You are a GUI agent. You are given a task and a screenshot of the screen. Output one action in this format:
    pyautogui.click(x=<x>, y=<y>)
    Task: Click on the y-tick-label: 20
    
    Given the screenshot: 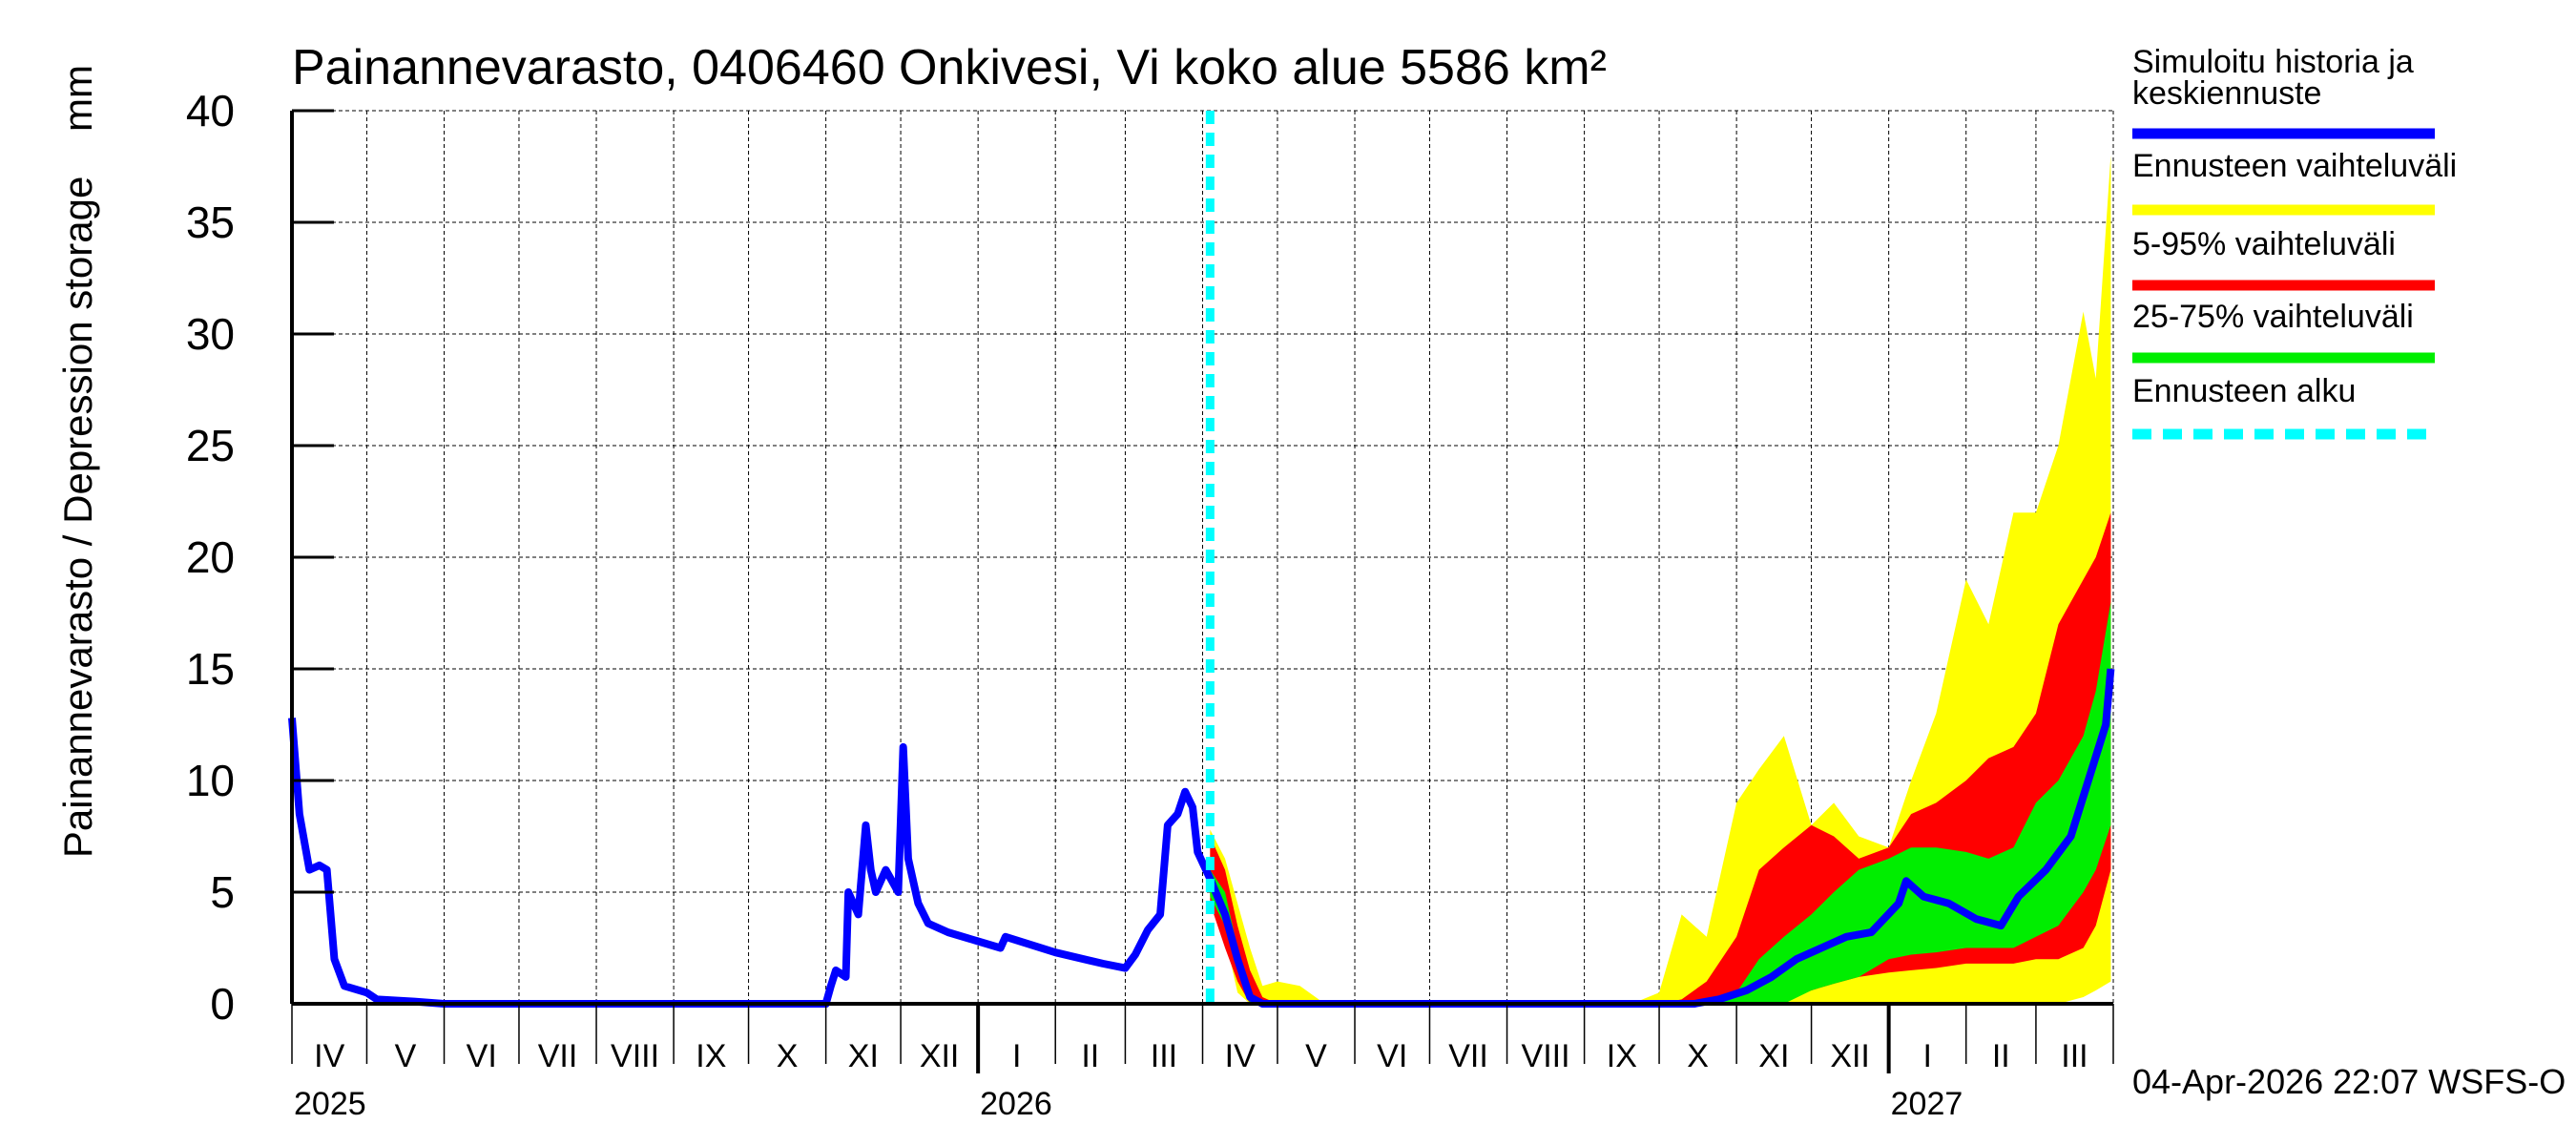 What is the action you would take?
    pyautogui.click(x=210, y=557)
    